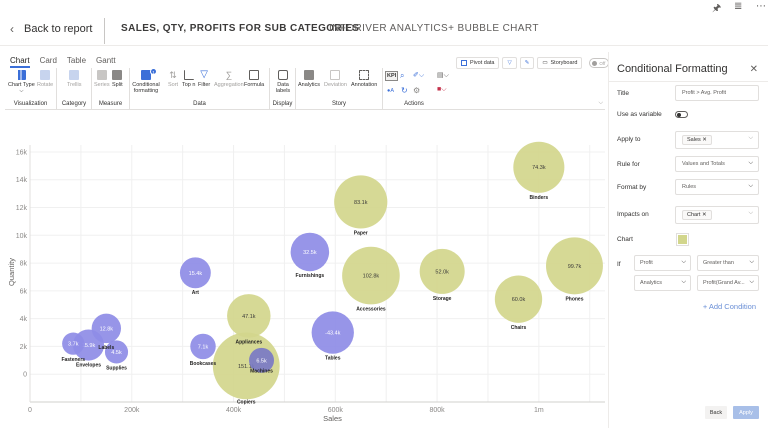 The width and height of the screenshot is (768, 433). Describe the element at coordinates (102, 79) in the screenshot. I see `series-button: Series` at that location.